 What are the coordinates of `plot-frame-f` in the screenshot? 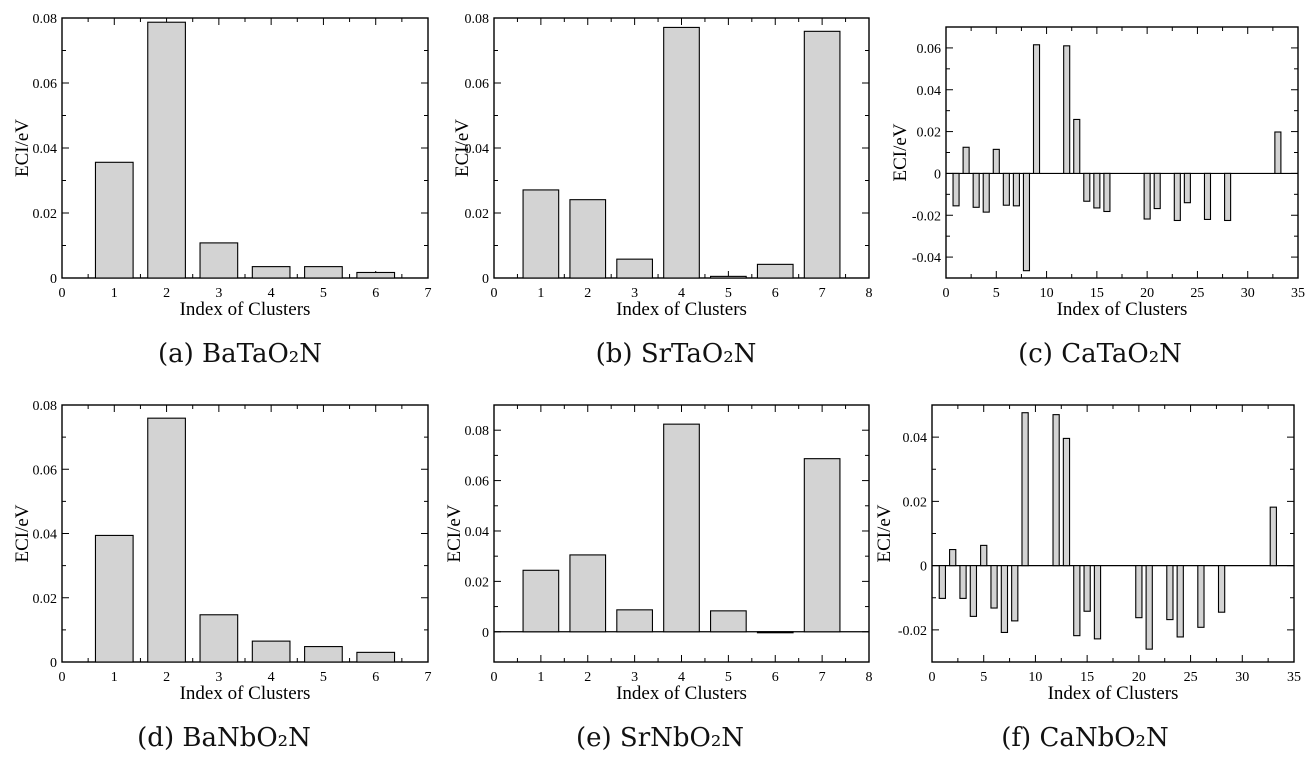 It's located at (1113, 533).